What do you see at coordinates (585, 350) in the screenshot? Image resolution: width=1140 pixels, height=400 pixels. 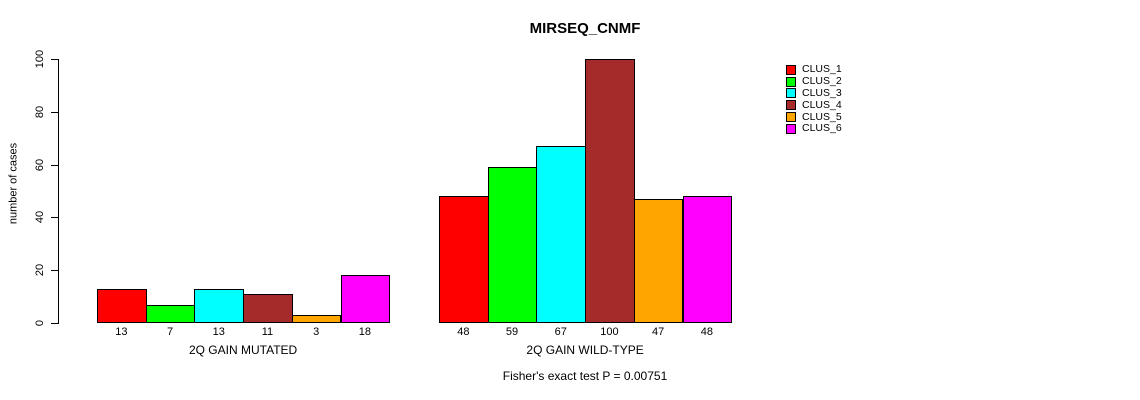 I see `x-group-label: 2Q GAIN WILD-TYPE` at bounding box center [585, 350].